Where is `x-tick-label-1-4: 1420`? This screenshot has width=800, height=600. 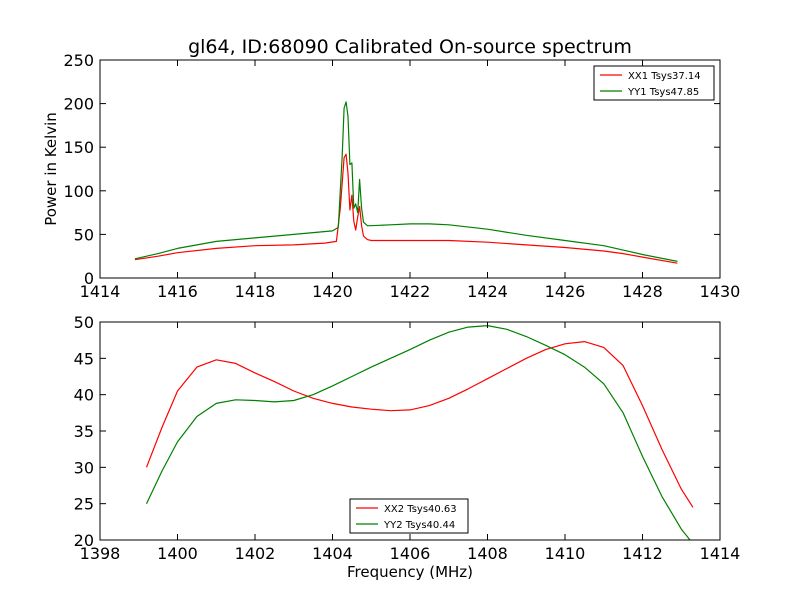
x-tick-label-1-4: 1420 is located at coordinates (332, 291).